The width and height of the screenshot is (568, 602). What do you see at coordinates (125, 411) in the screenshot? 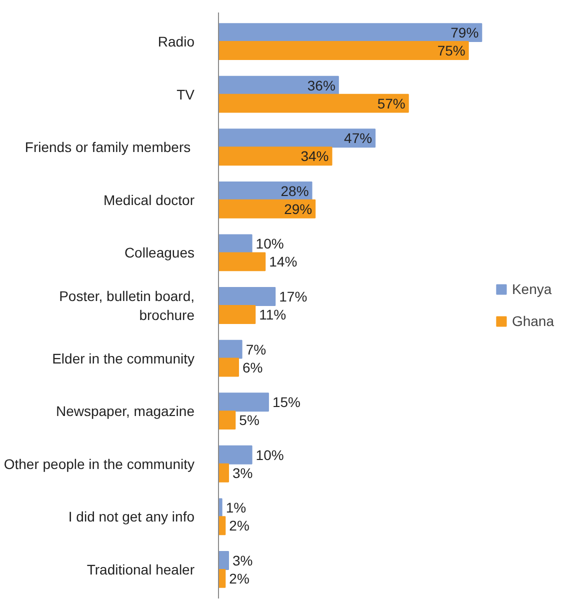
I see `y-tick-label: Newspaper, magazine` at bounding box center [125, 411].